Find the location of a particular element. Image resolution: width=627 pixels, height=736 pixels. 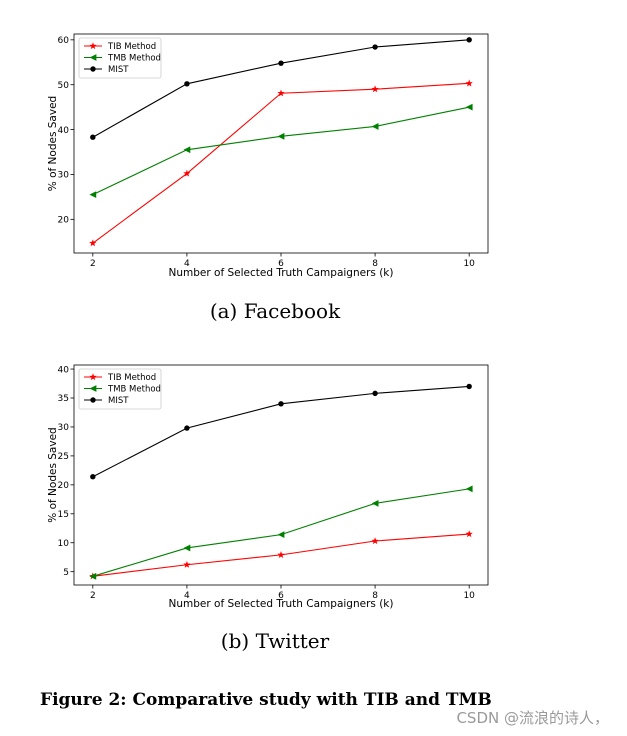

y-tick-label: 50 is located at coordinates (64, 86).